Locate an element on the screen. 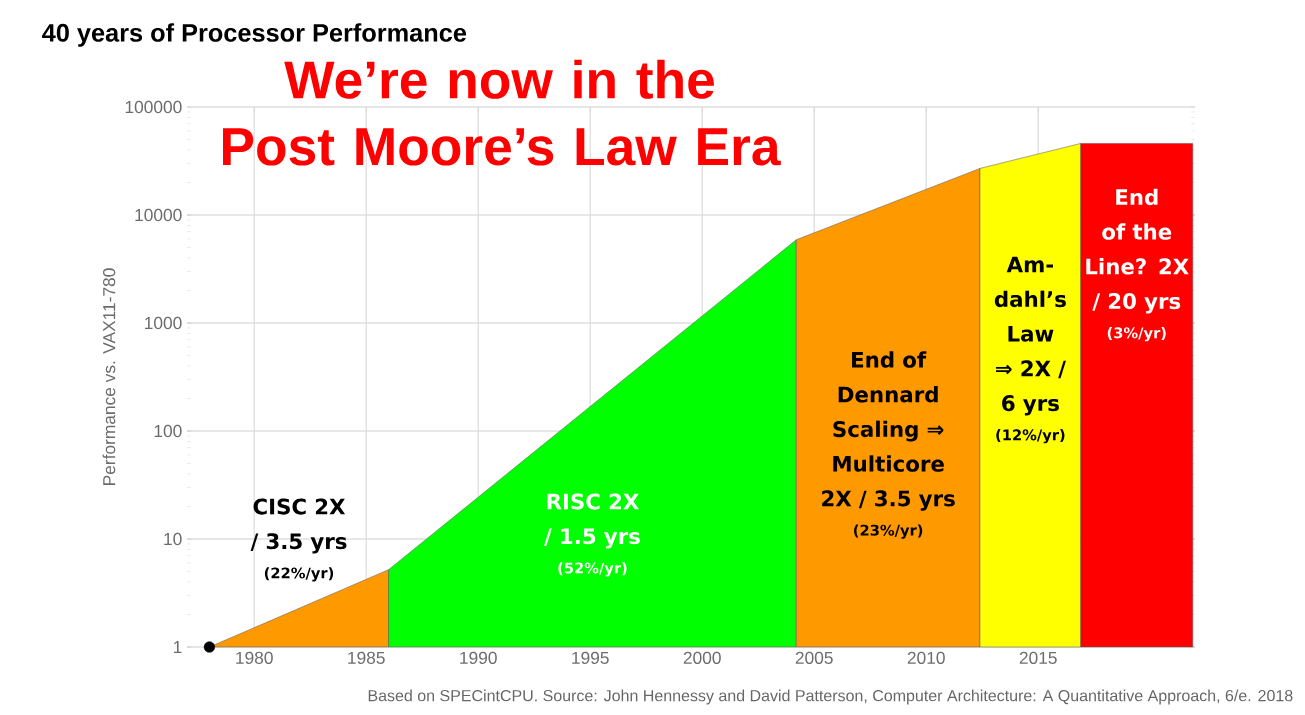  annotation: (12%/yr) is located at coordinates (1030, 436).